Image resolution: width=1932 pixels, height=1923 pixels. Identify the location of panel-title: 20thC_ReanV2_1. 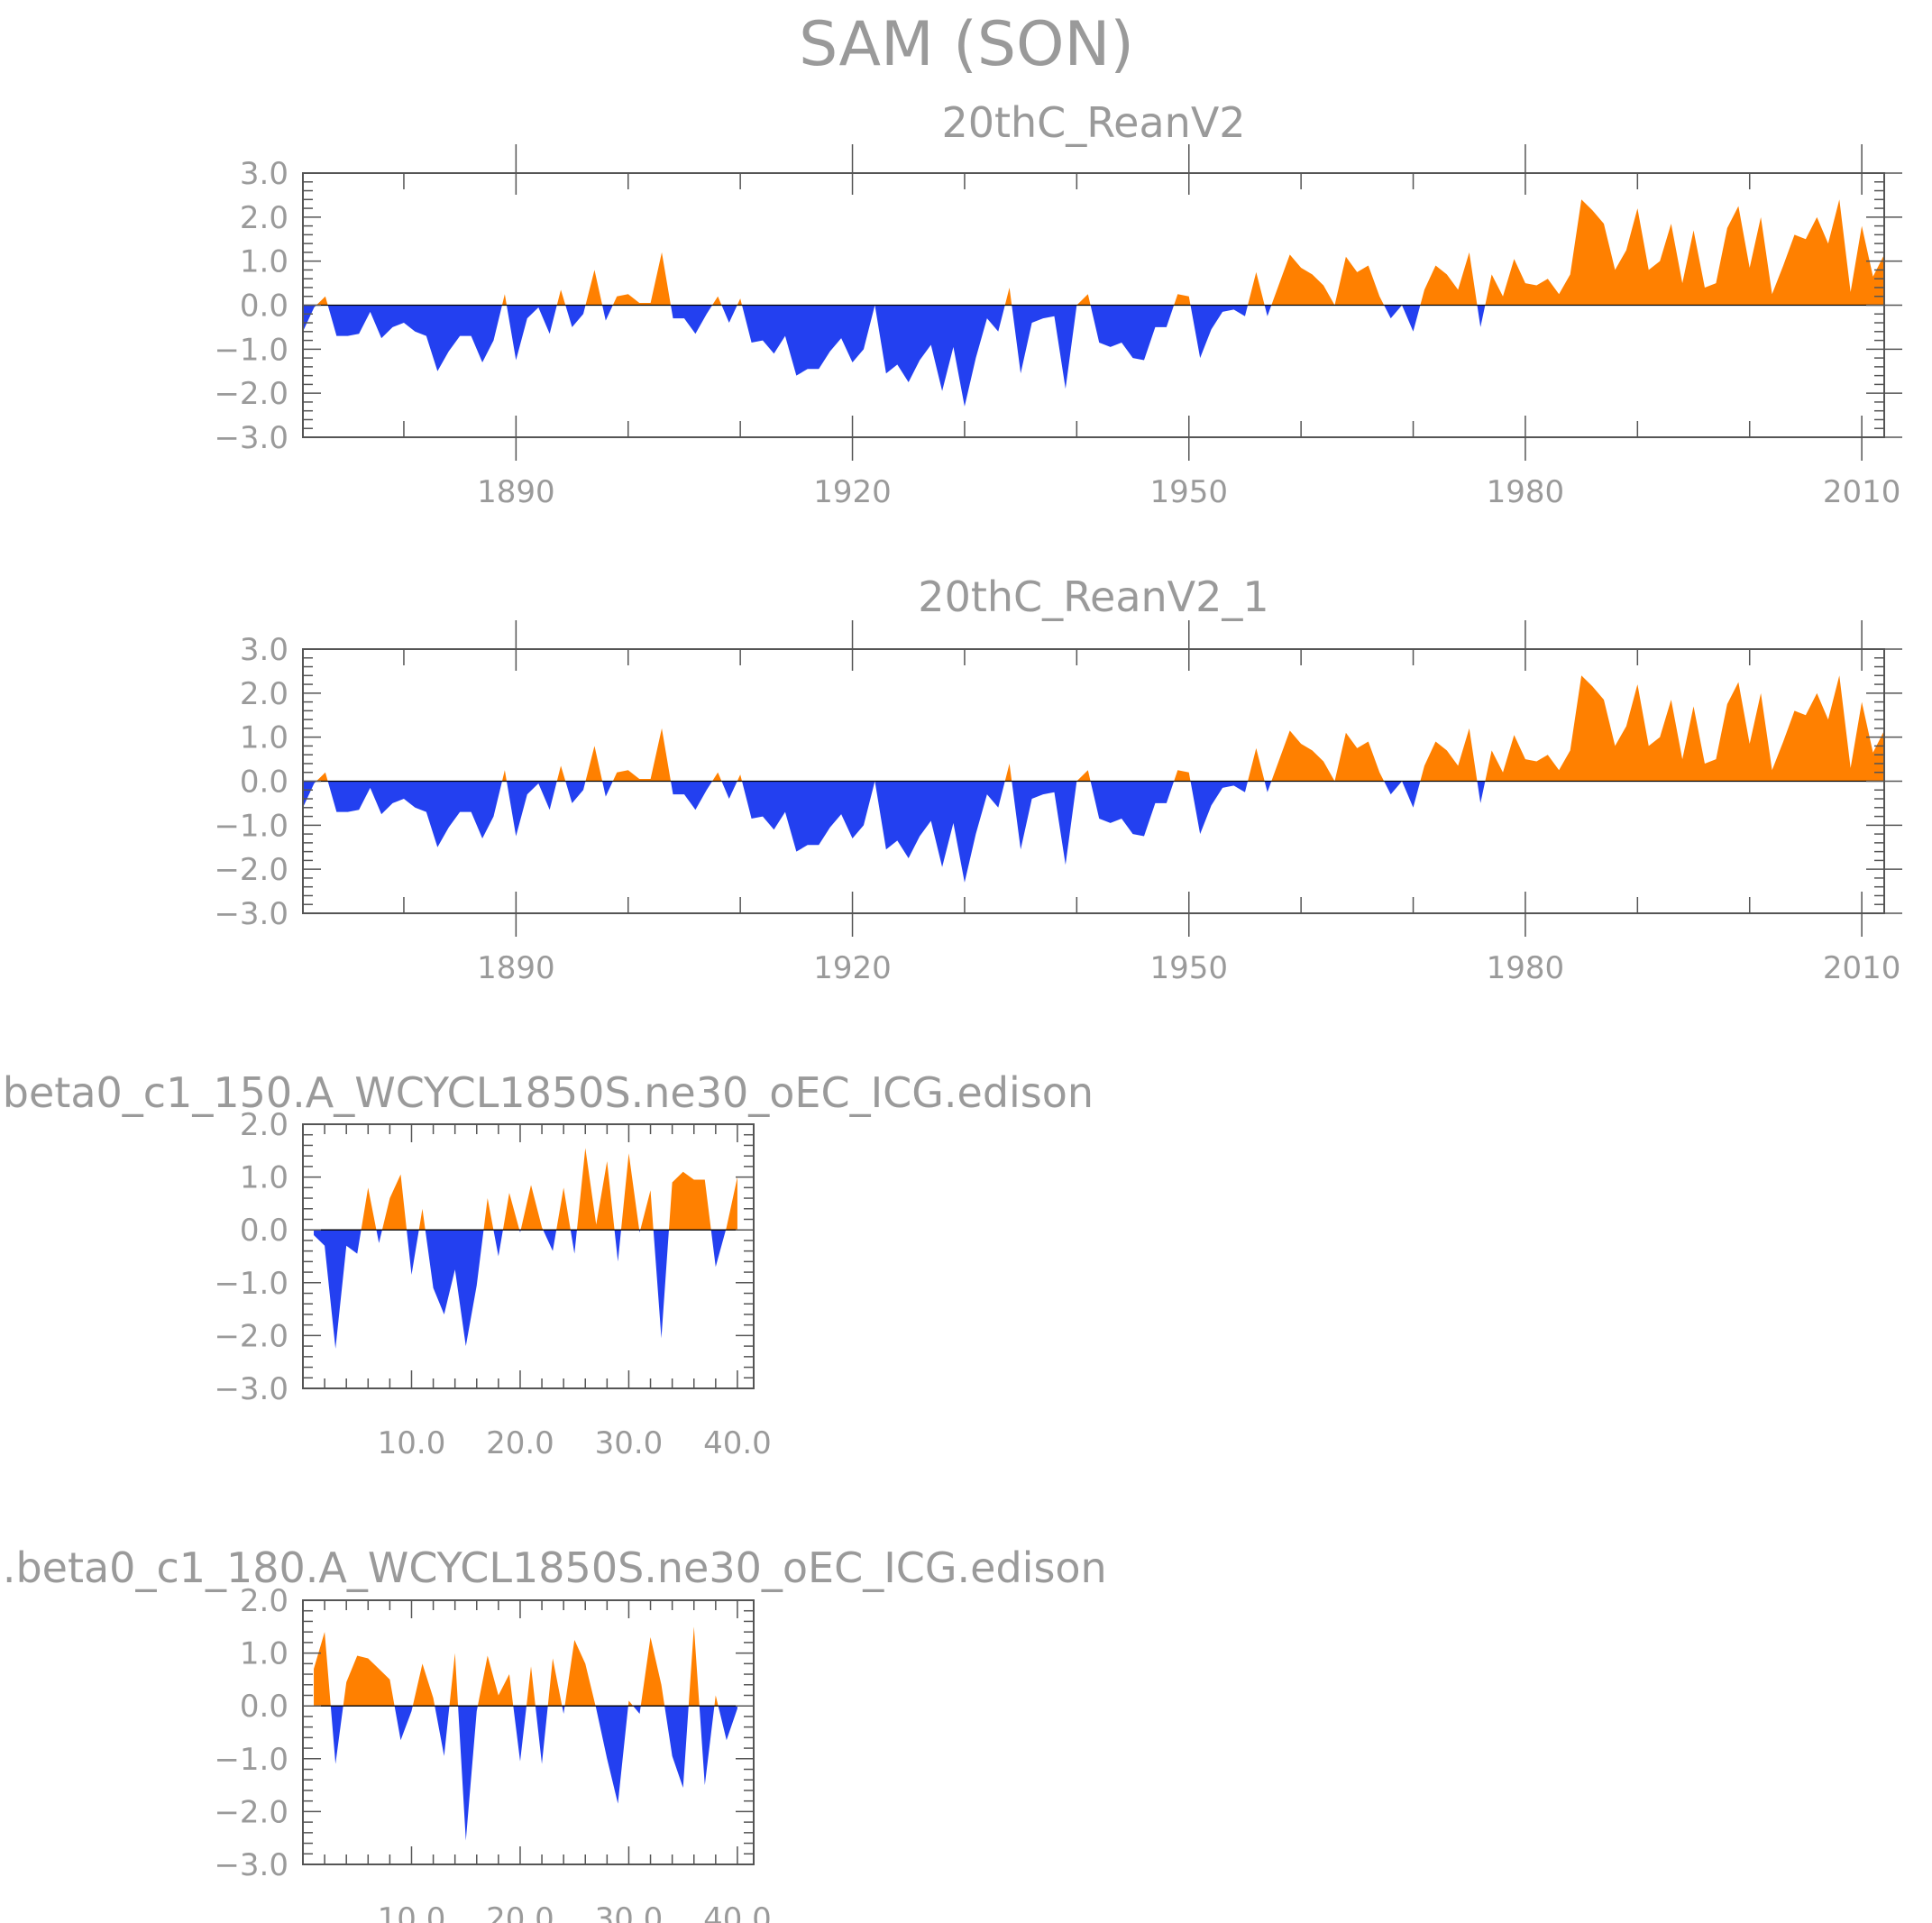
(1093, 597).